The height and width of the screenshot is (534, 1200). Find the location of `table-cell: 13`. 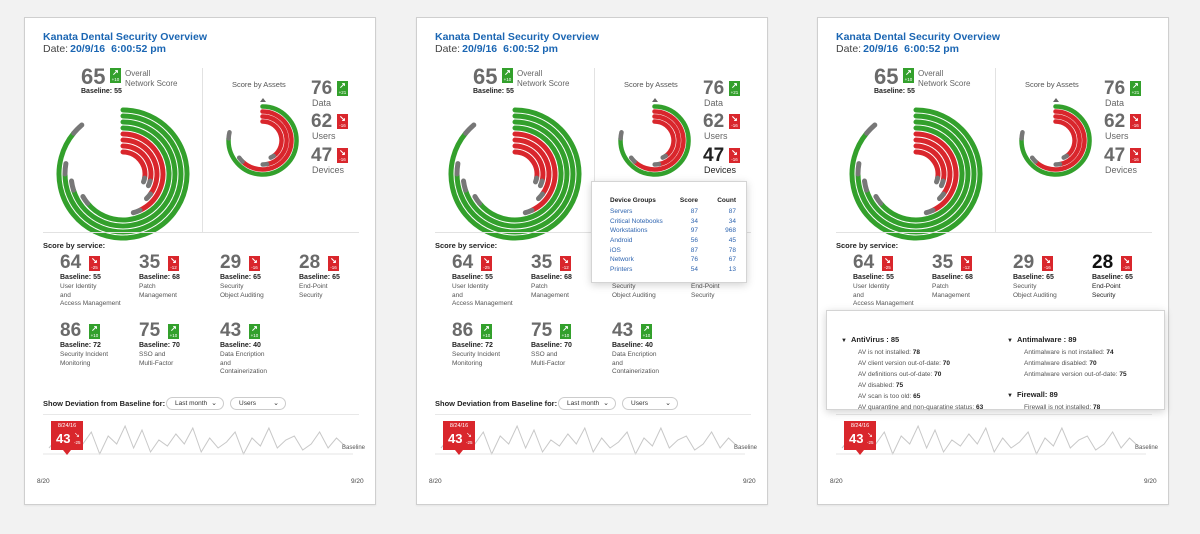

table-cell: 13 is located at coordinates (732, 269).